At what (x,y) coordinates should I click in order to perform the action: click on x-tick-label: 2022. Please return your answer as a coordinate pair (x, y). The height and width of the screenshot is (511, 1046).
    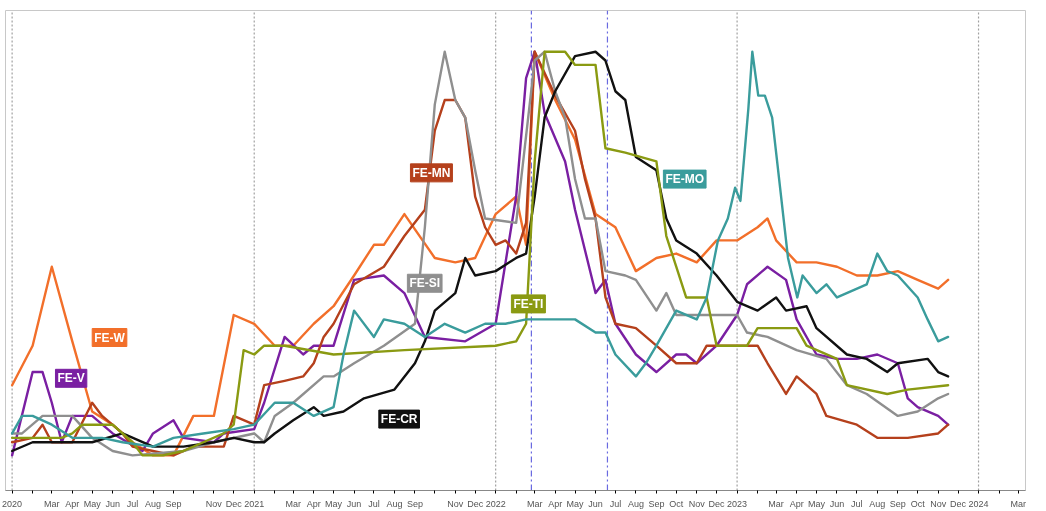
    Looking at the image, I should click on (495, 503).